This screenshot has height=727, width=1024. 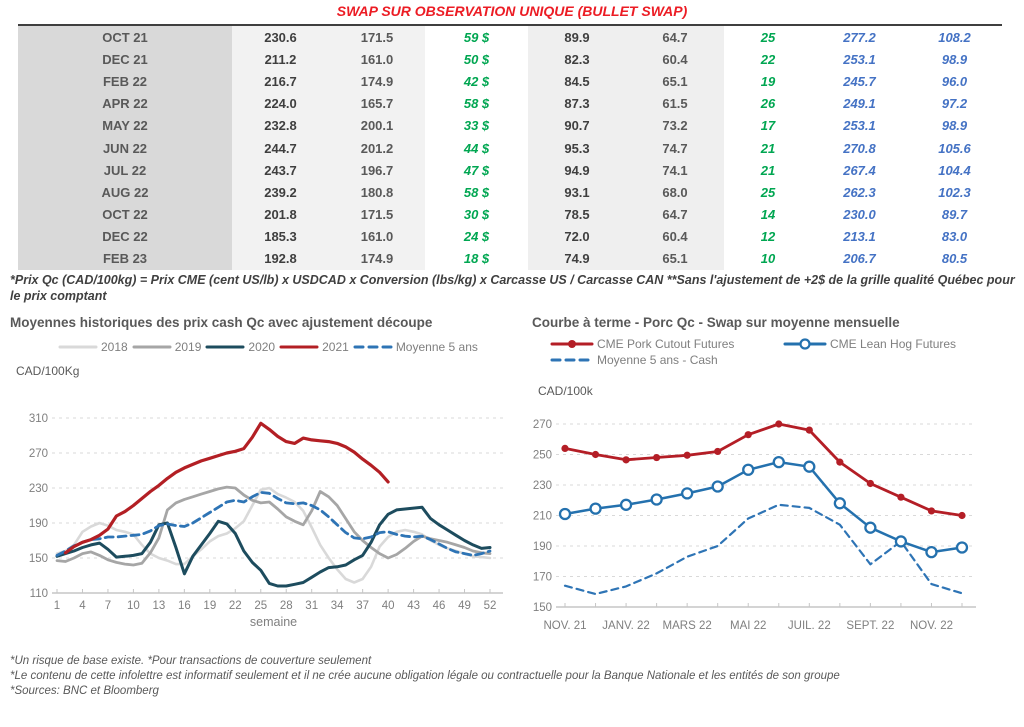 I want to click on legend-item-moyenne-5-ans: Moyenne 5 ans, so click(x=415, y=347).